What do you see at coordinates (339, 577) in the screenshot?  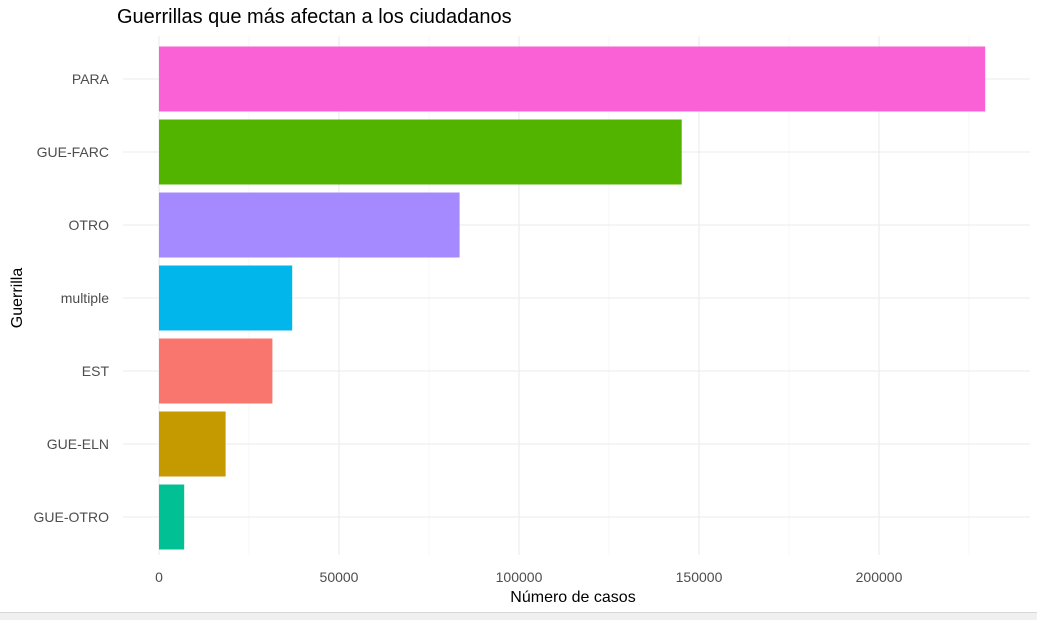 I see `x-tick-label: 50000` at bounding box center [339, 577].